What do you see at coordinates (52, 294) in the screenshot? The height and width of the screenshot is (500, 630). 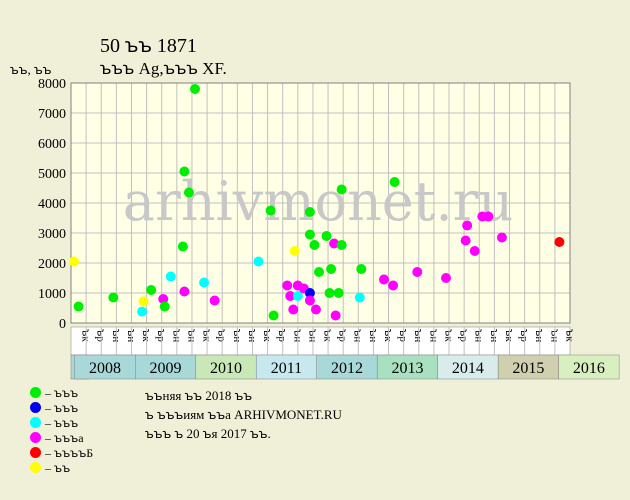 I see `y-tick-label: 1000` at bounding box center [52, 294].